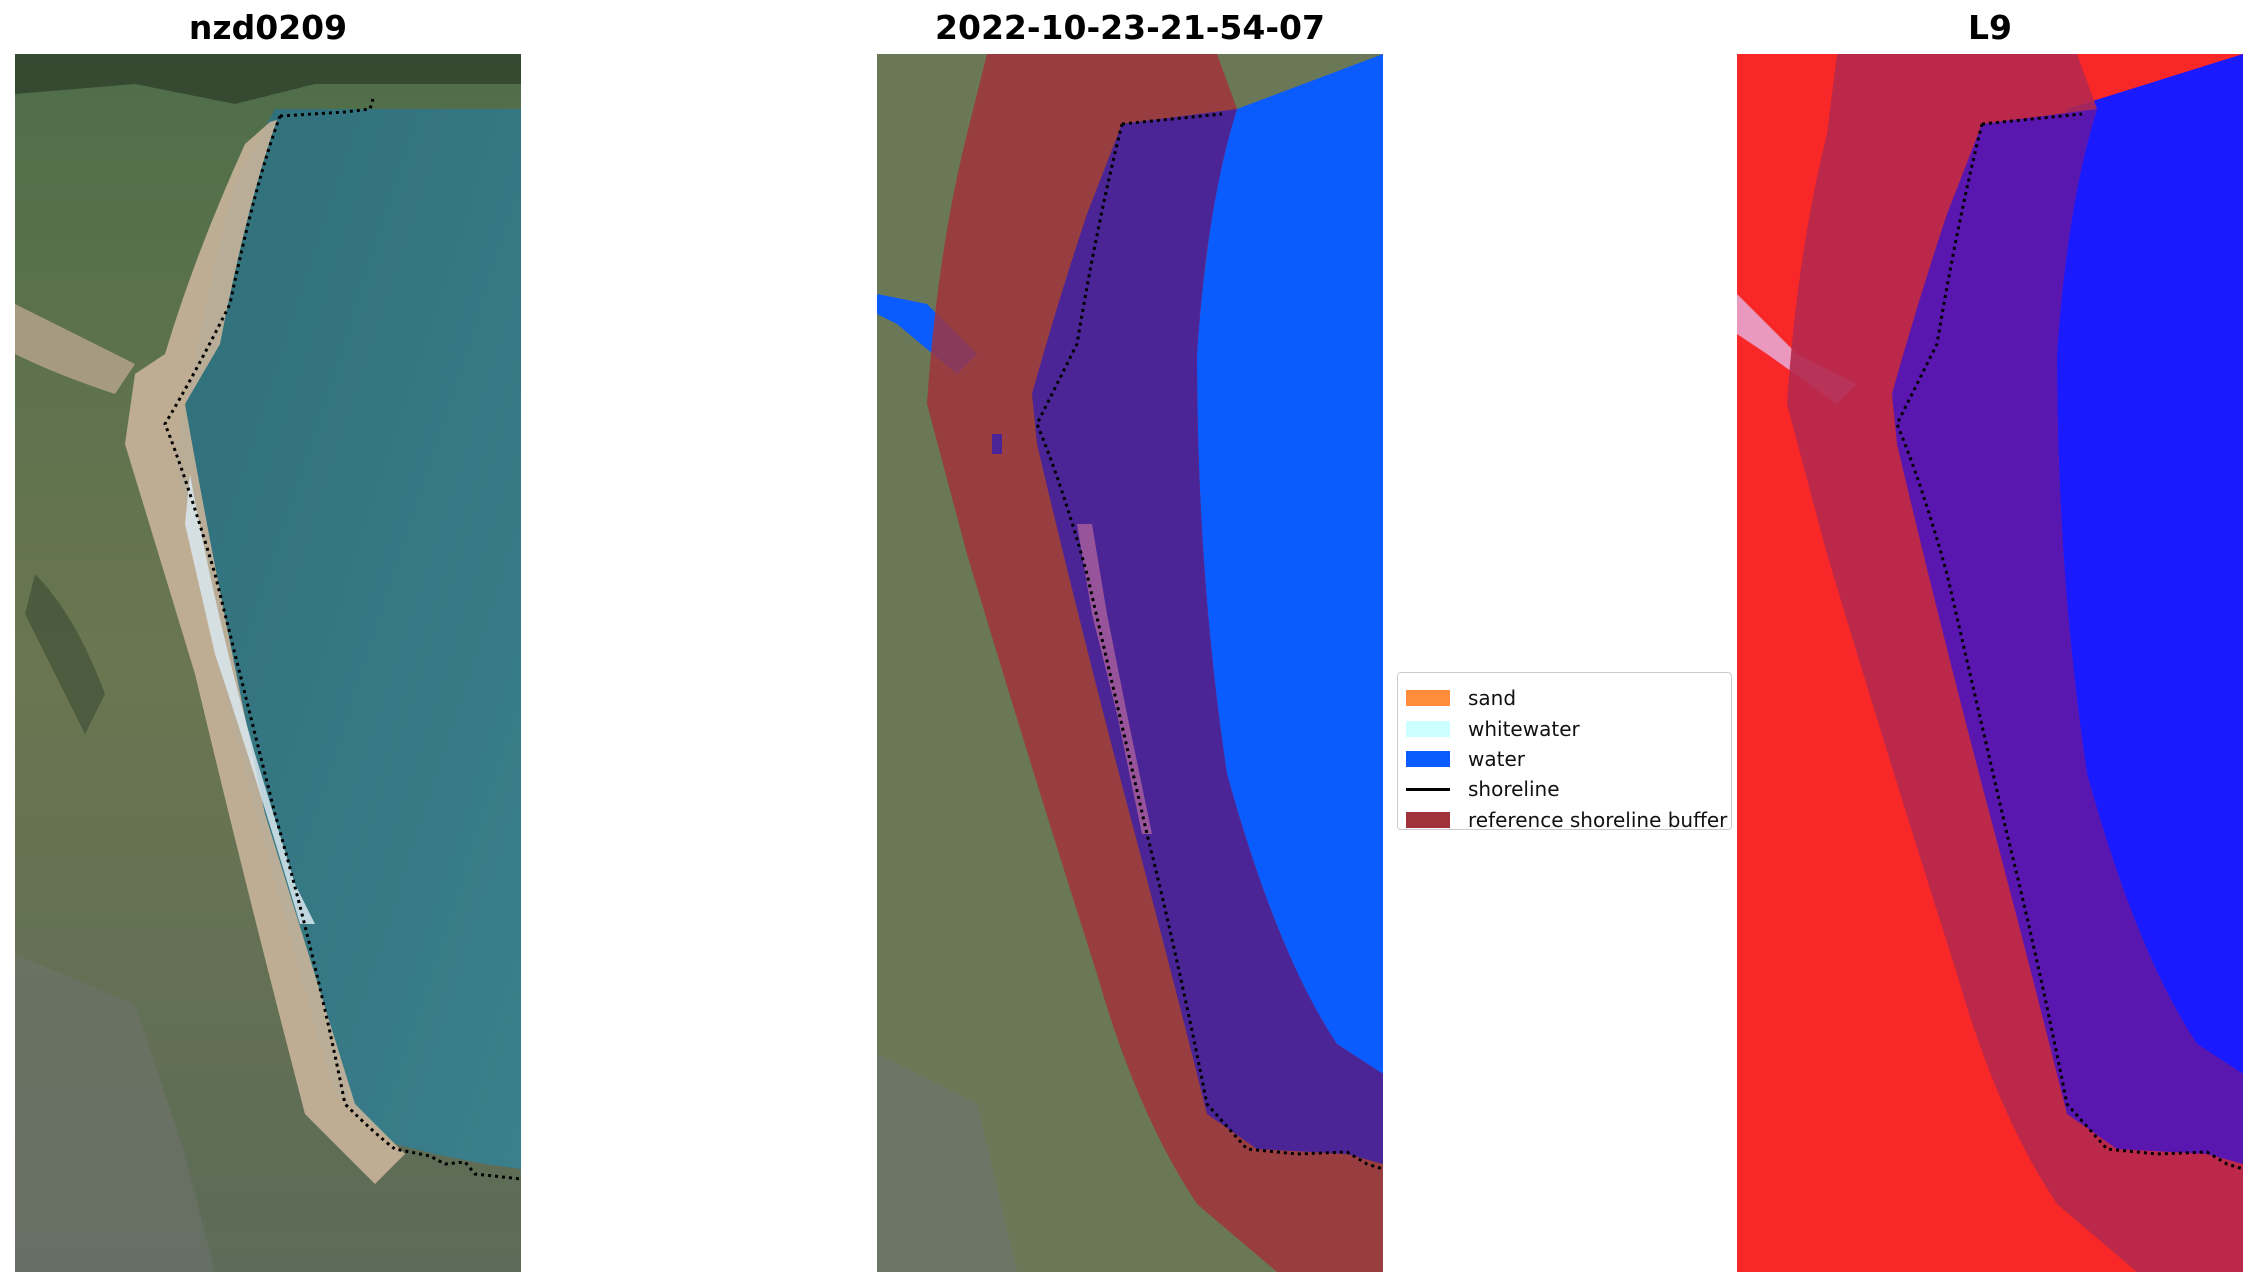 This screenshot has height=1283, width=2256. What do you see at coordinates (1563, 698) in the screenshot?
I see `legend-item-sand: sand` at bounding box center [1563, 698].